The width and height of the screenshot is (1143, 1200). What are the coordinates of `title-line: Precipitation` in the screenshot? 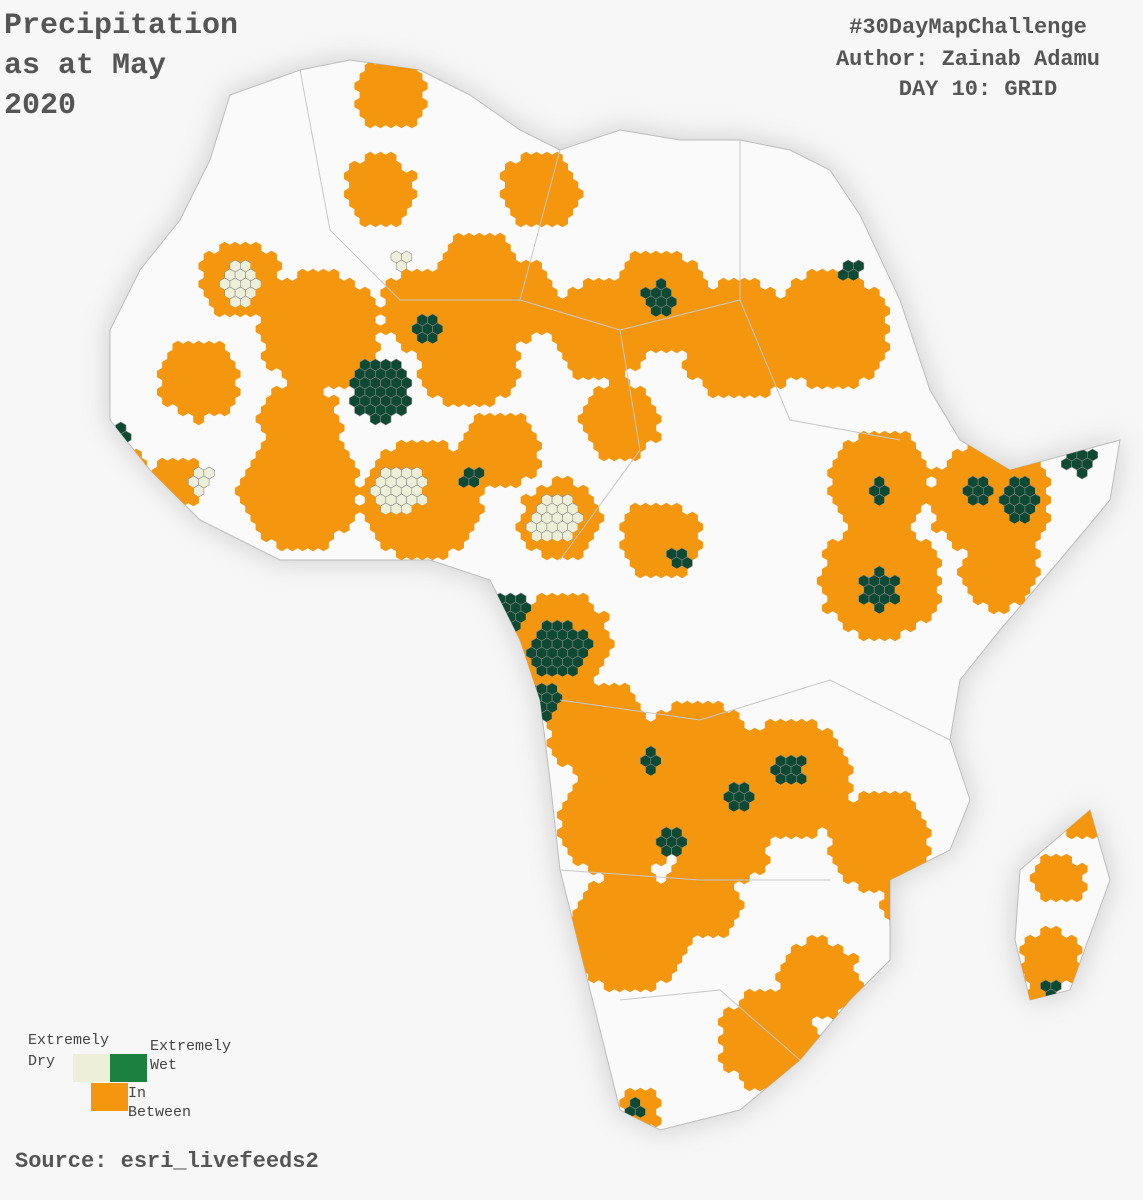 It's located at (121, 26).